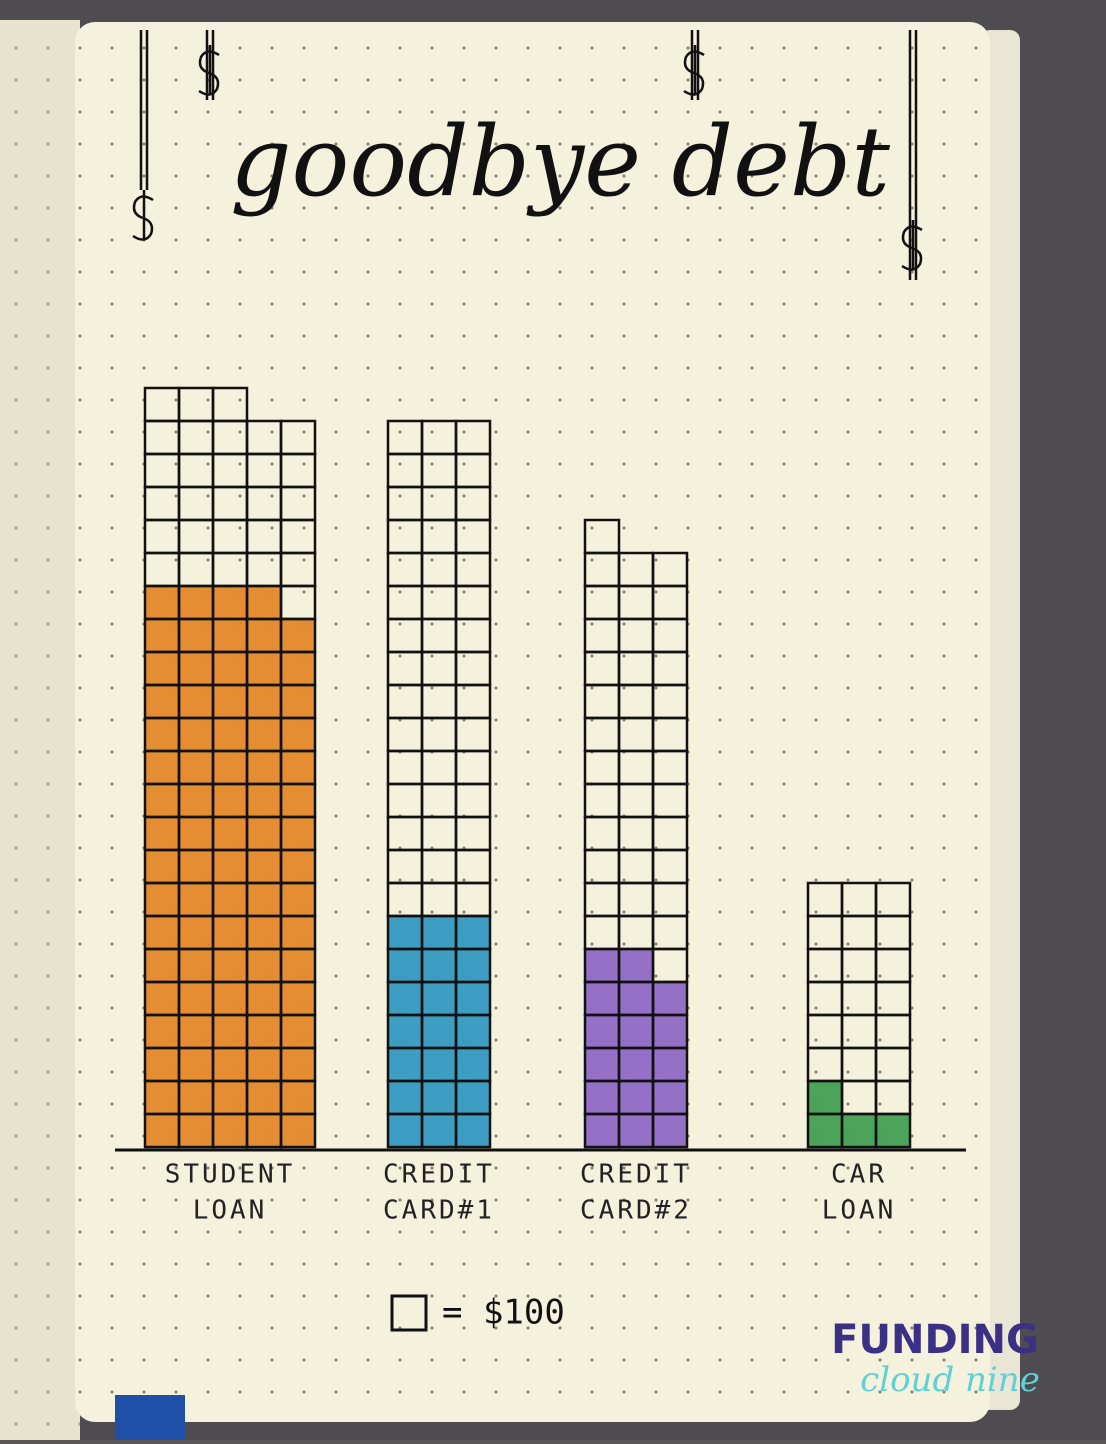  I want to click on watermark-line1: FUNDING, so click(935, 1340).